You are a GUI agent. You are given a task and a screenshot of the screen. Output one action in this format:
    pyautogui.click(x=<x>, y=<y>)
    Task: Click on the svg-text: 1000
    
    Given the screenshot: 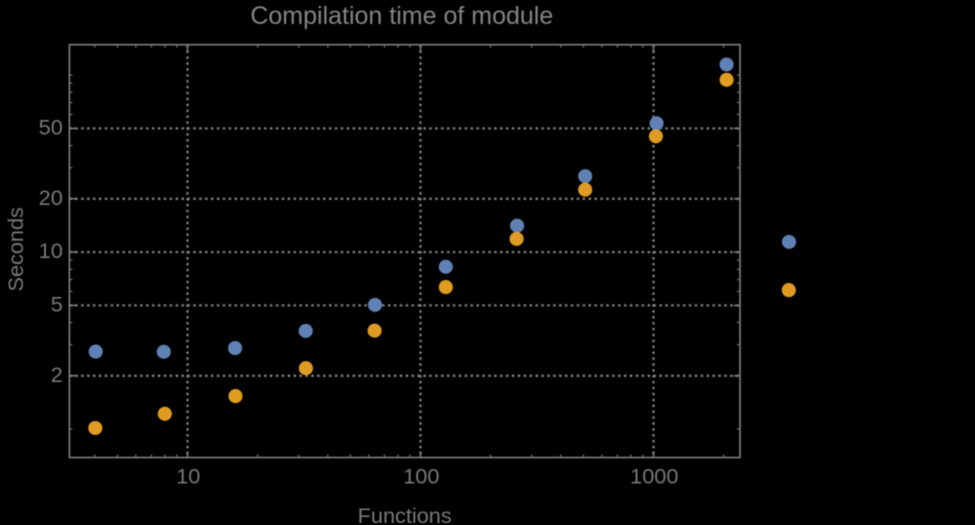 What is the action you would take?
    pyautogui.click(x=654, y=476)
    